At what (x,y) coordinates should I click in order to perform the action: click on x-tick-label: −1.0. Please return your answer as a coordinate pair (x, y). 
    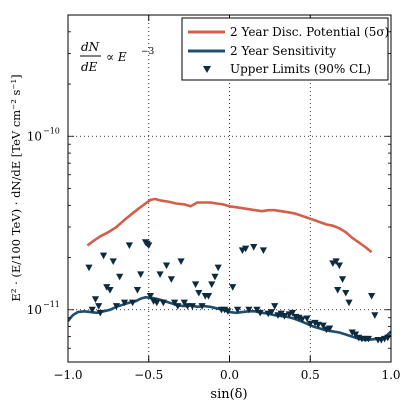
    Looking at the image, I should click on (67, 375).